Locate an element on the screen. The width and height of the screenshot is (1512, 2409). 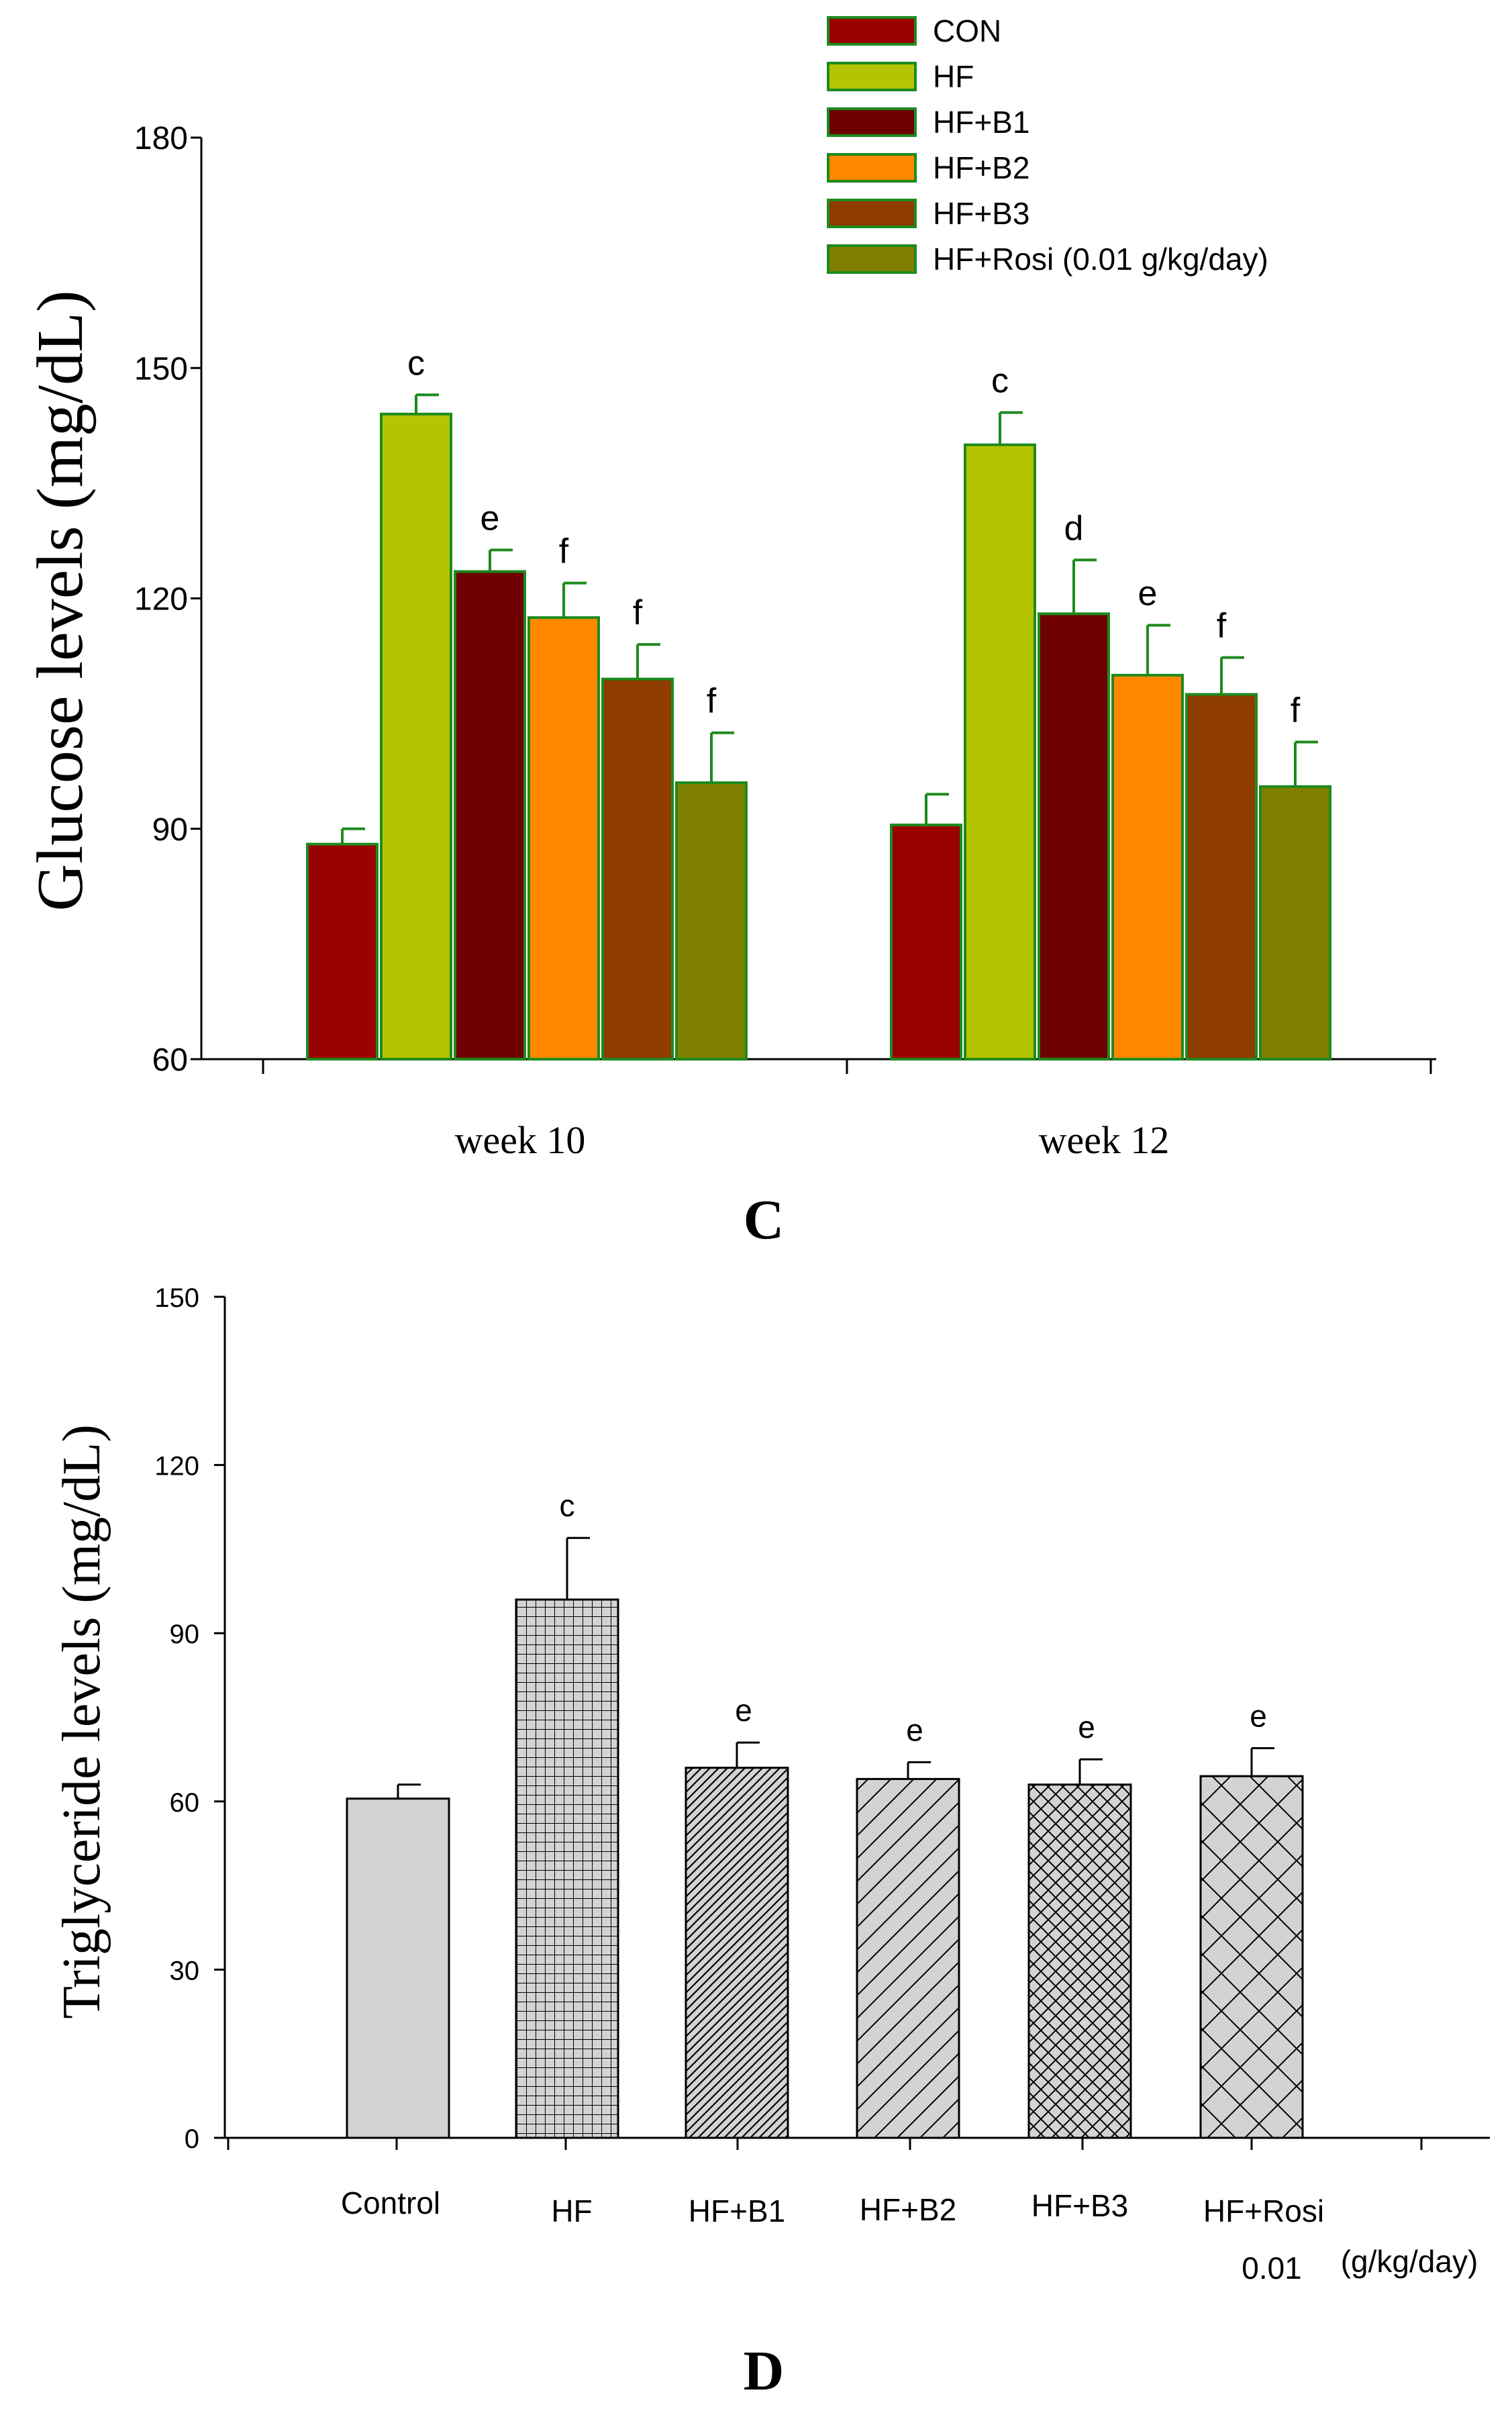
x-category-label: week 12 is located at coordinates (1104, 1140).